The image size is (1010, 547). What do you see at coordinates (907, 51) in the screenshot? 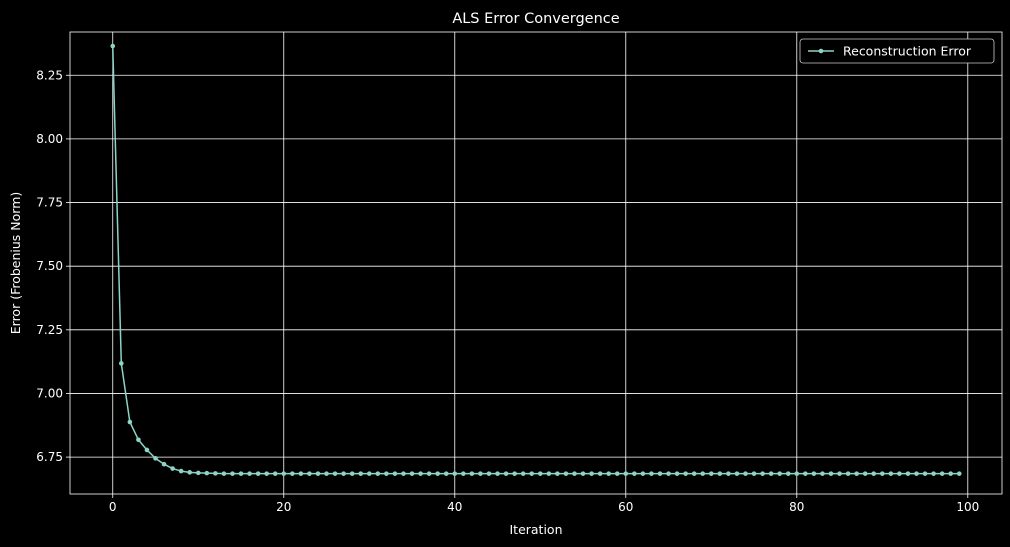
I see `legend-label: Reconstruction Error` at bounding box center [907, 51].